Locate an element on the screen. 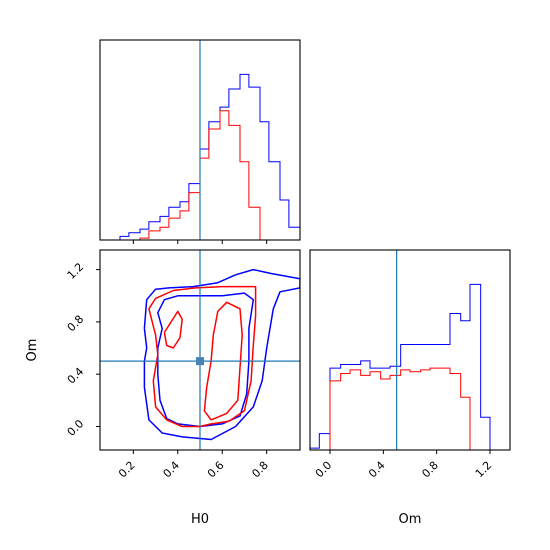 This screenshot has height=550, width=550. scatter-frame is located at coordinates (200, 350).